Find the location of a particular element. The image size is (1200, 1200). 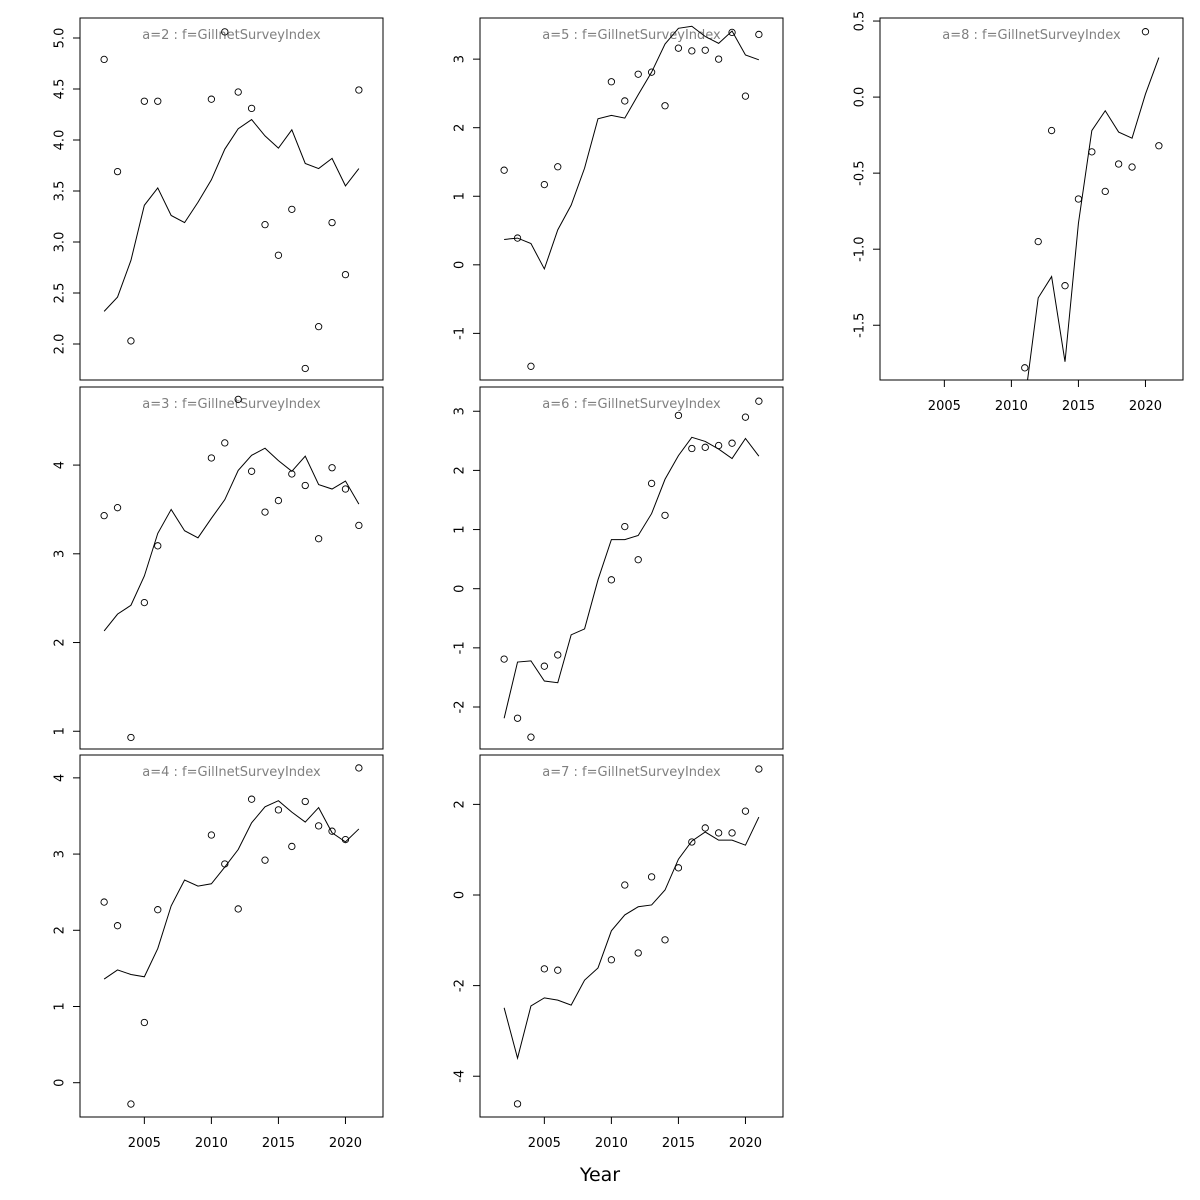

panel-title: a=3 : f=GillnetSurveyIndex is located at coordinates (231, 404).